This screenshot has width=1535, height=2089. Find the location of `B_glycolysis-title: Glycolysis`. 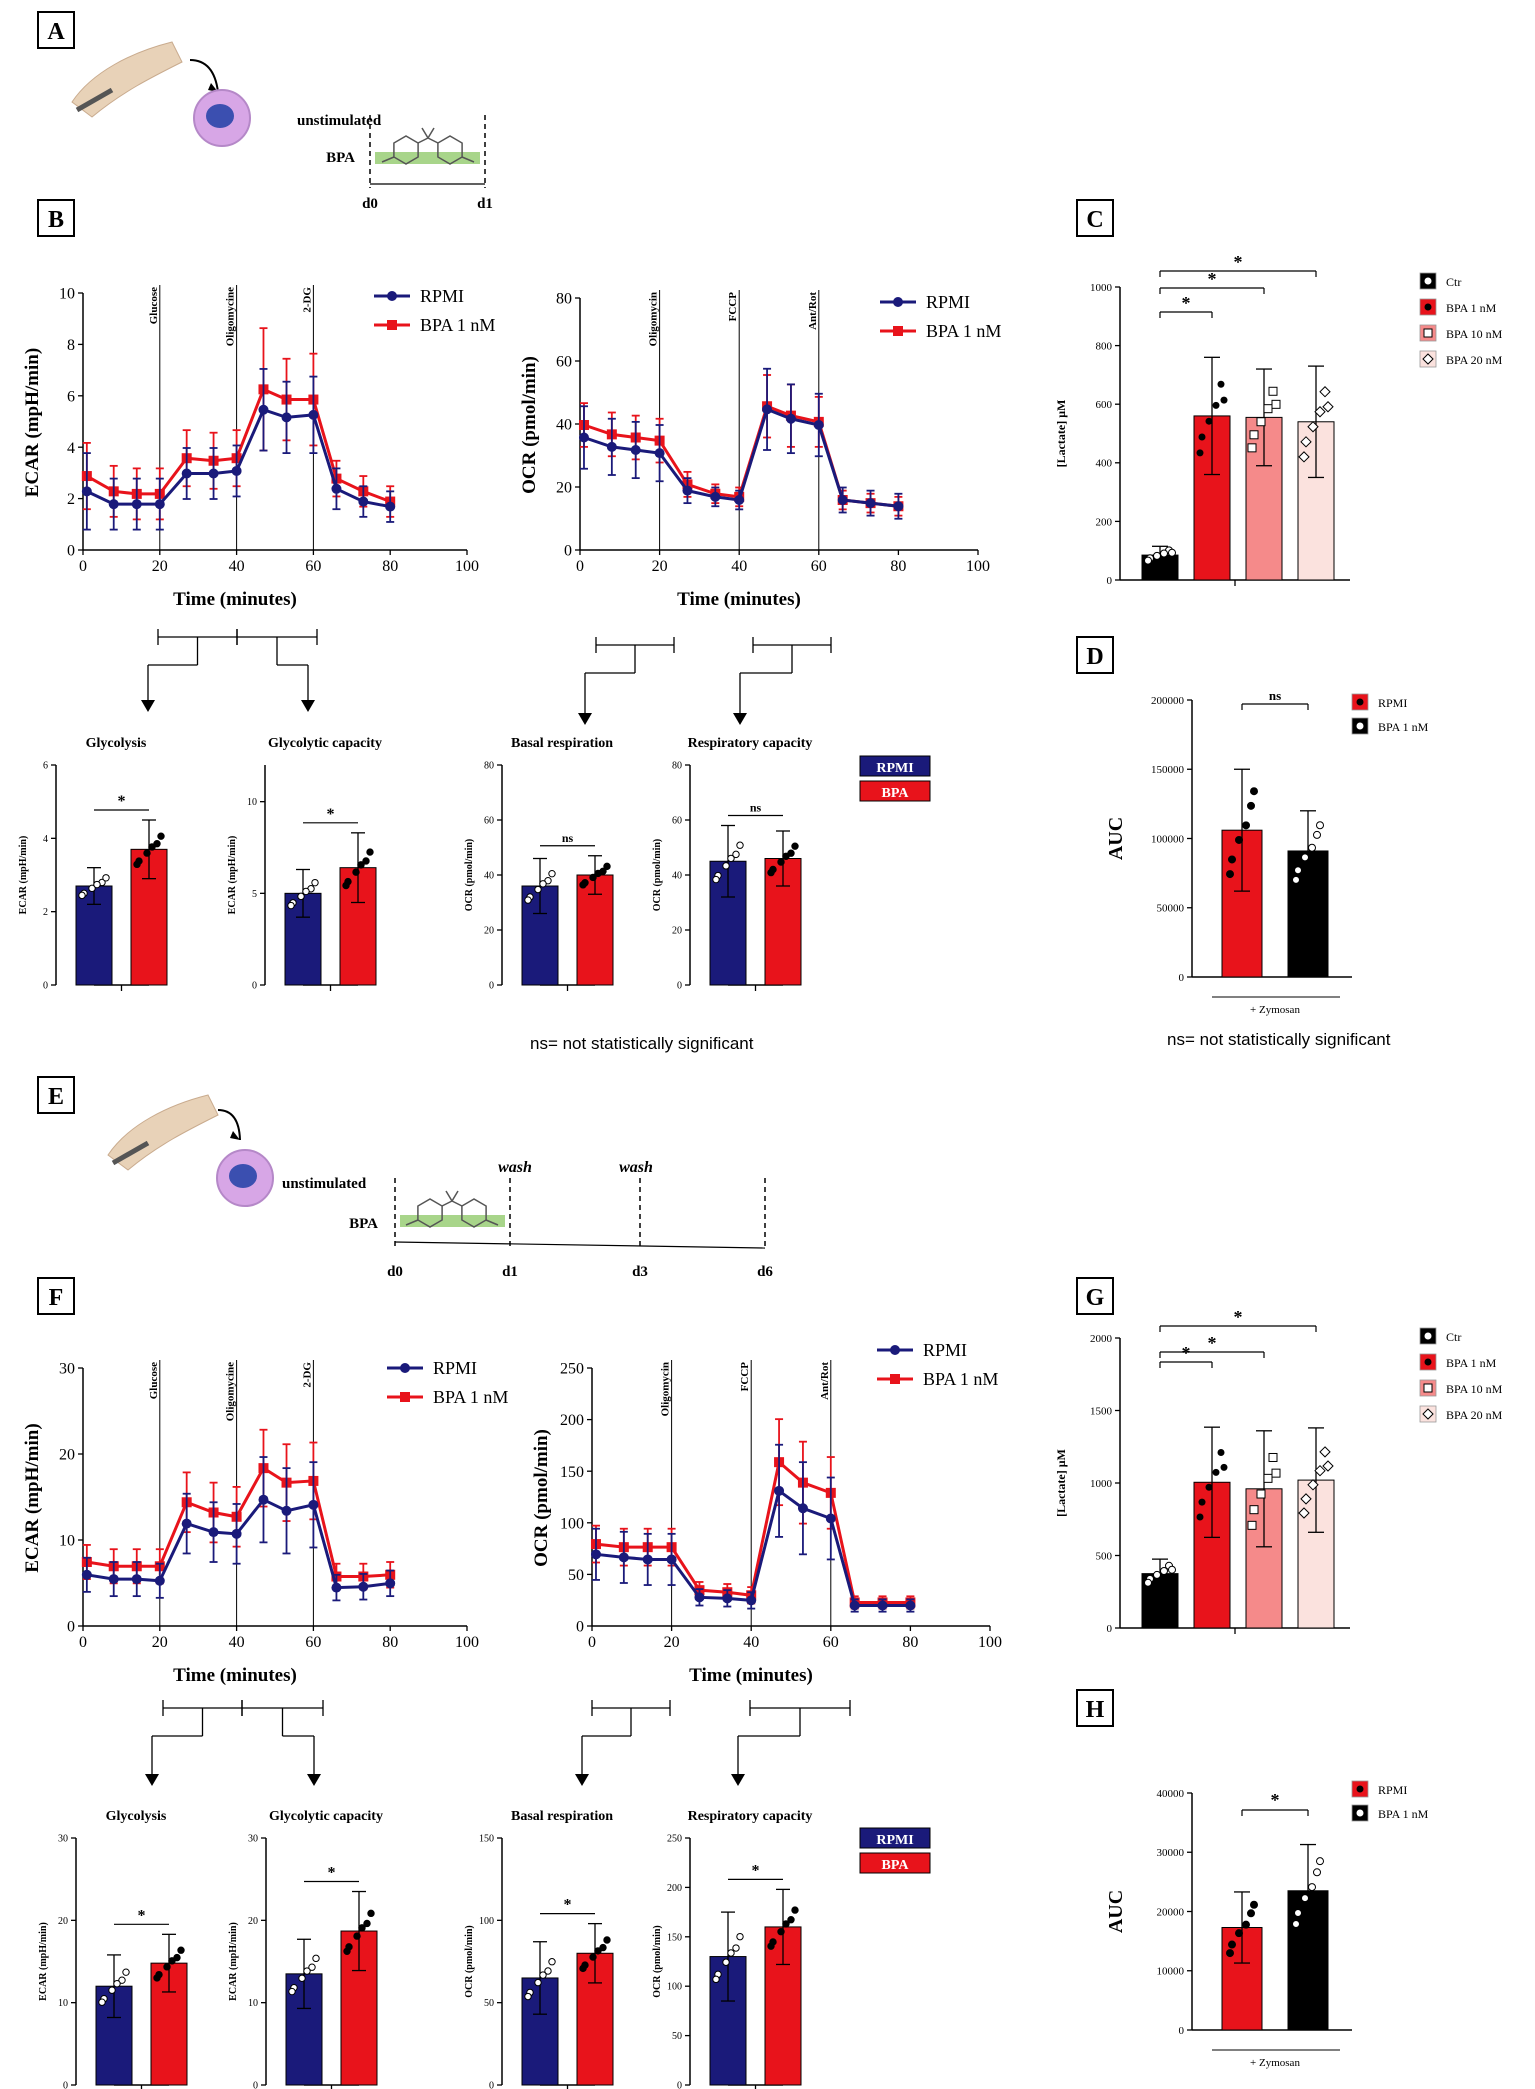

B_glycolysis-title: Glycolysis is located at coordinates (116, 743).